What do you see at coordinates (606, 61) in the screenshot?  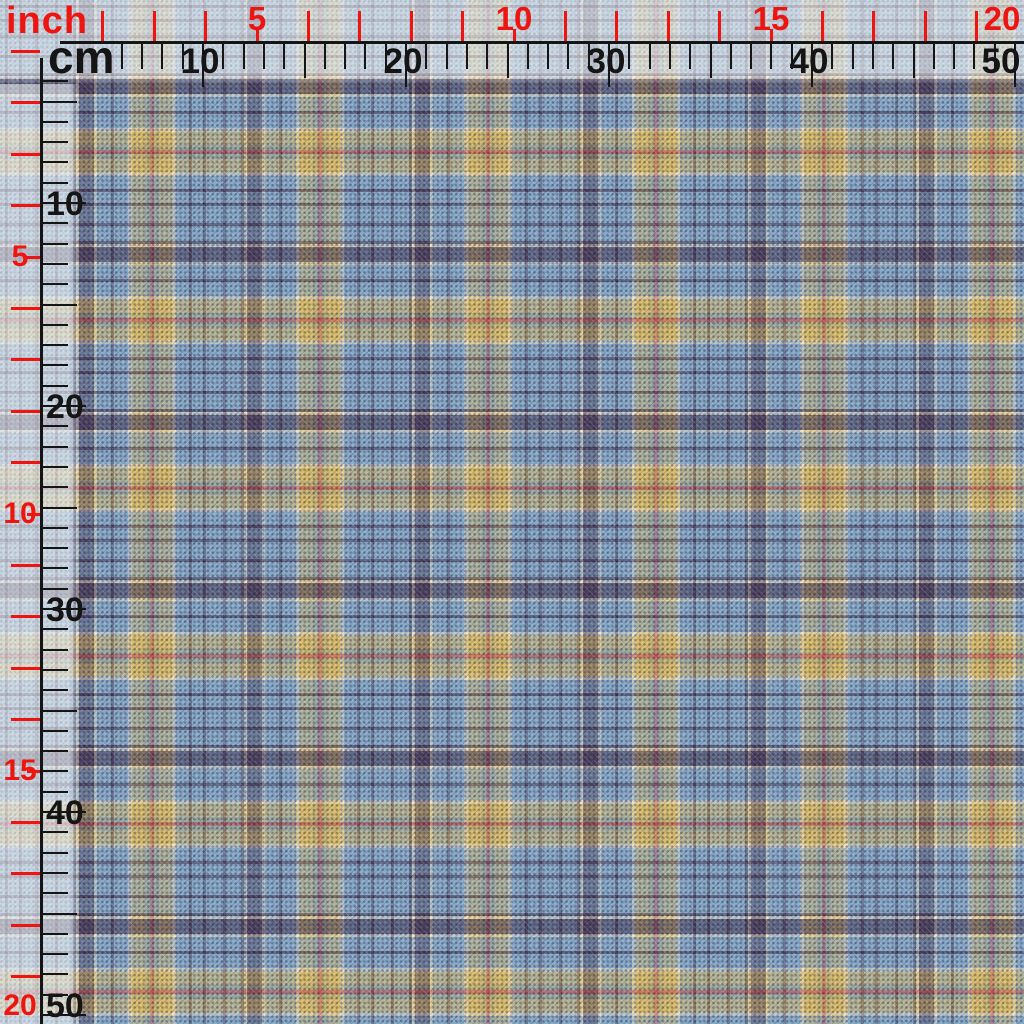 I see `top-cm-label: 30` at bounding box center [606, 61].